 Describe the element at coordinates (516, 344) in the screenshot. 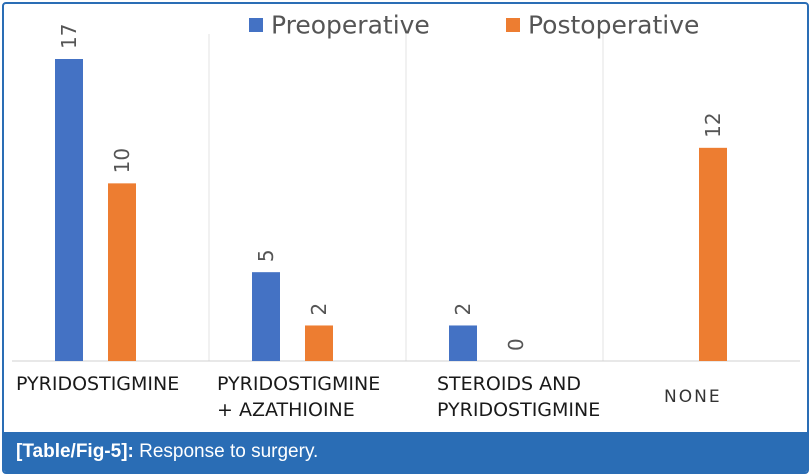

I see `data-label-postoperative-2: 0` at that location.